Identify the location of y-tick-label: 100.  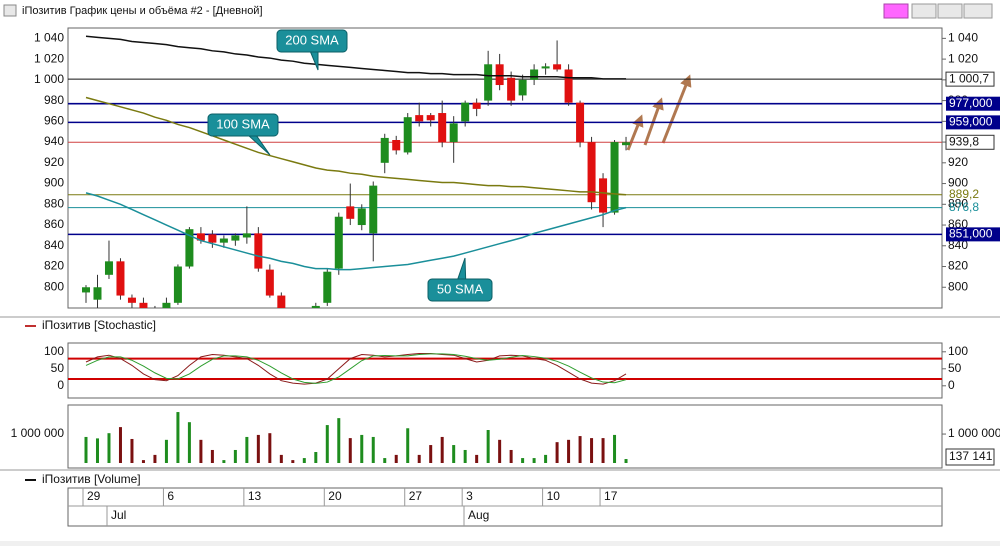
(958, 351).